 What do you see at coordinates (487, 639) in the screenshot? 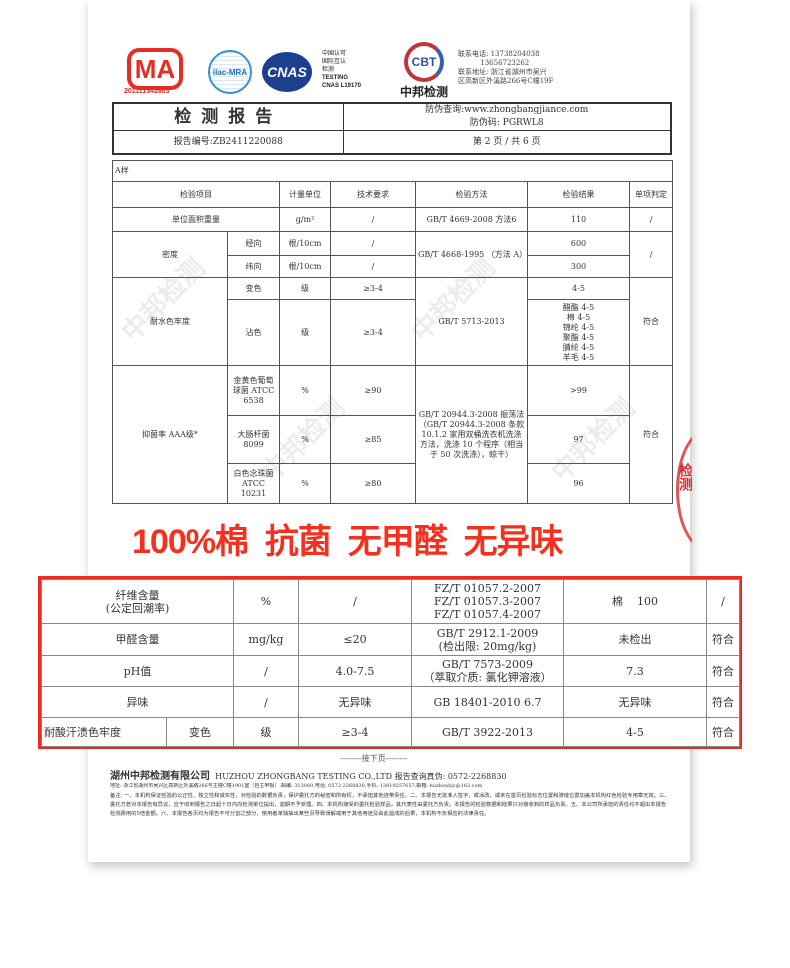
I see `method: GB/T 2912.1-2009 (检出限: 20mg/kg)` at bounding box center [487, 639].